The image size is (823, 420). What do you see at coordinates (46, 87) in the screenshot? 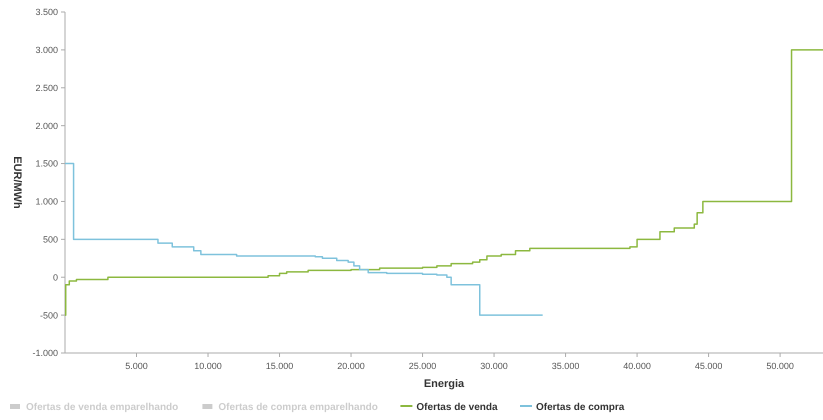
I see `y-tick-label: 2.500` at bounding box center [46, 87].